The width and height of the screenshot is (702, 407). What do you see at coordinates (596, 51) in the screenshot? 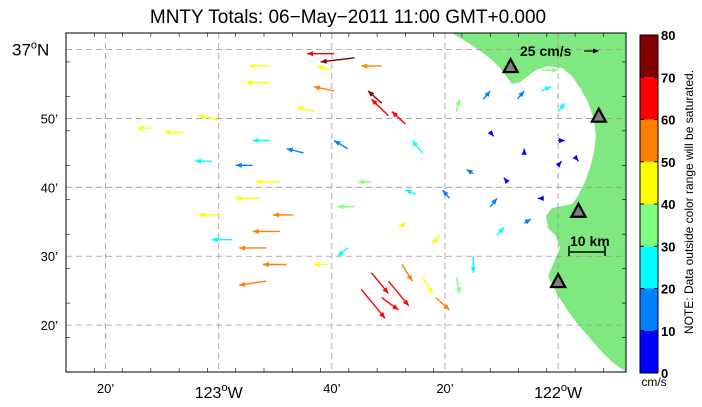
I see `reference-arrowhead` at bounding box center [596, 51].